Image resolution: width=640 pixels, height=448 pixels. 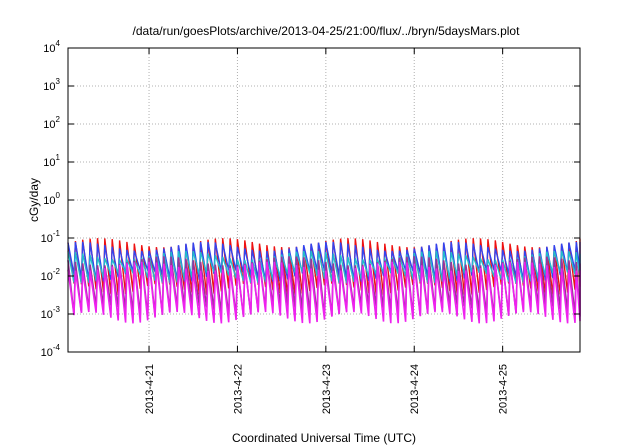 I want to click on x-tick-label: 2013-4-22, so click(x=238, y=389).